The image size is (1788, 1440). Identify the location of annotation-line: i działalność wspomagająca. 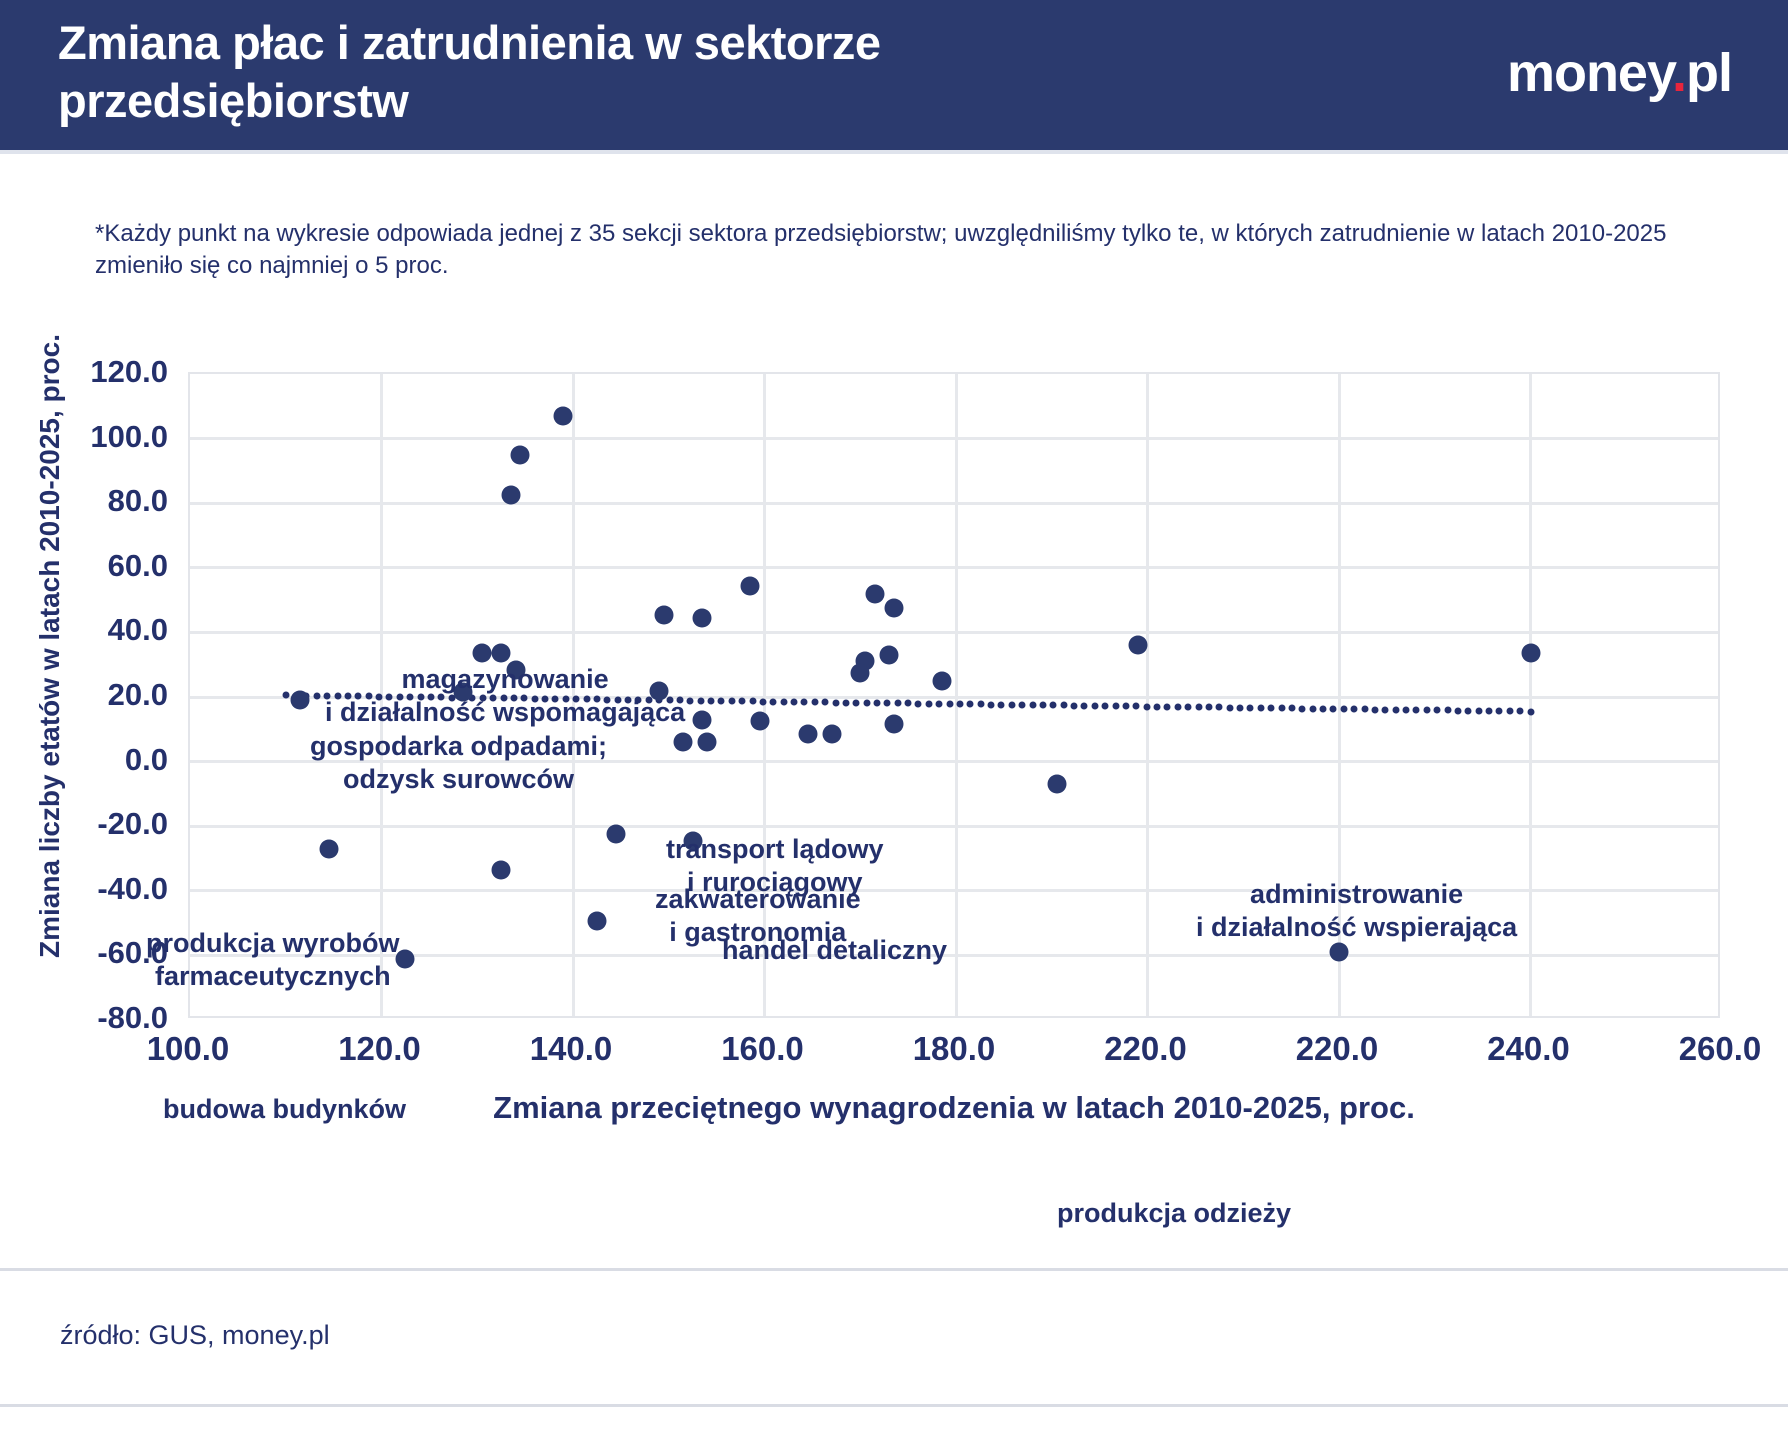
(505, 712).